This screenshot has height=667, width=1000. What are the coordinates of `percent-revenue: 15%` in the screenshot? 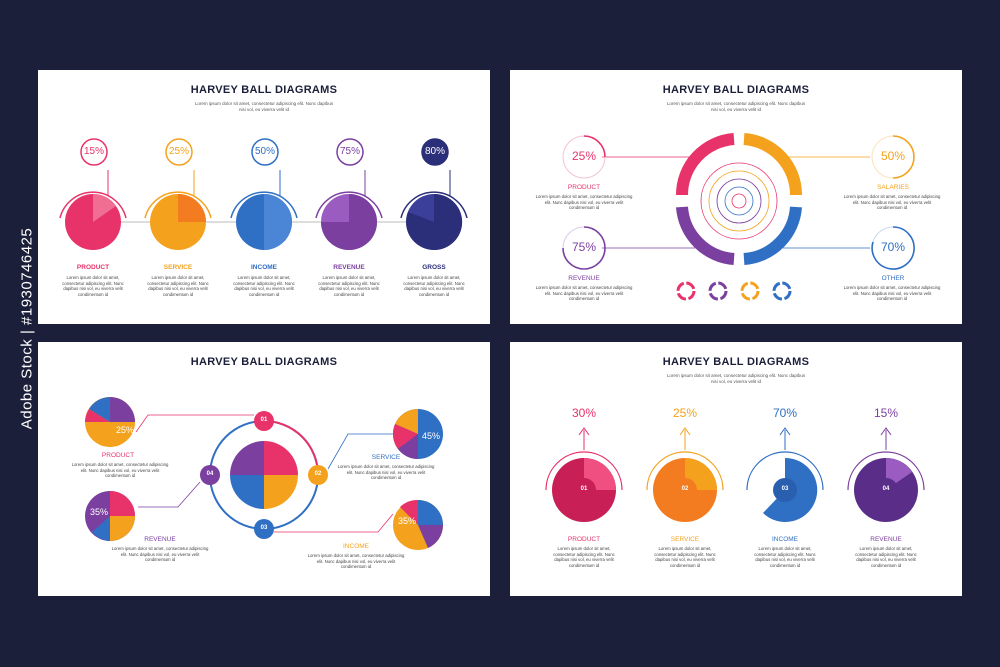 It's located at (886, 413).